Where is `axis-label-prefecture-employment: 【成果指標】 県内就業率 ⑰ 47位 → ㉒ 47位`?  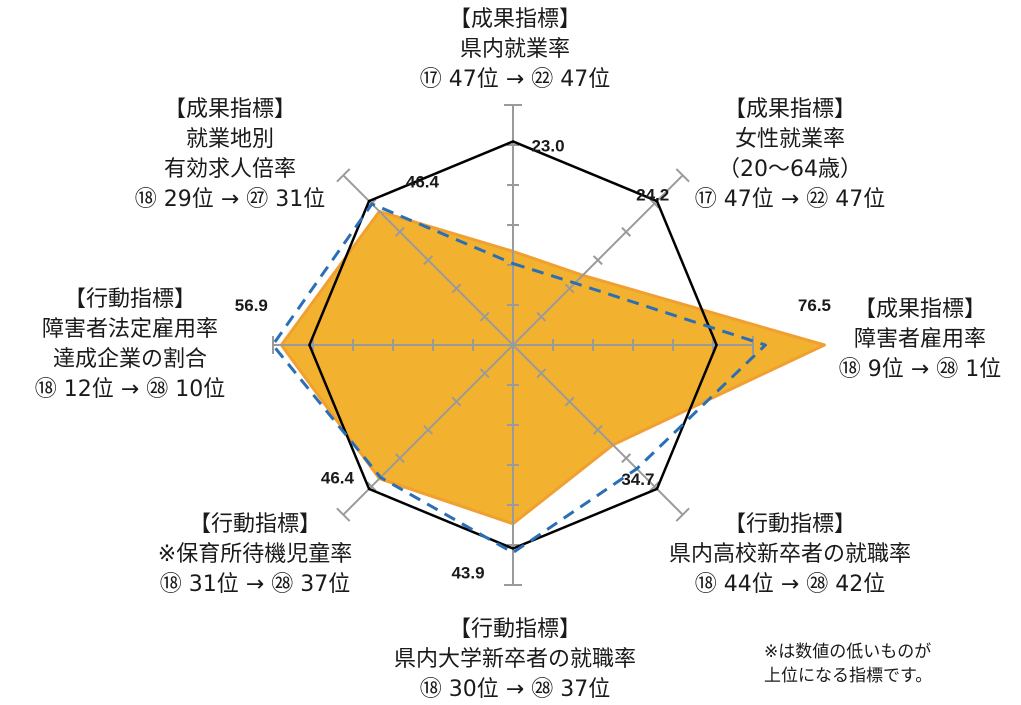 axis-label-prefecture-employment: 【成果指標】 県内就業率 ⑰ 47位 → ㉒ 47位 is located at coordinates (515, 50).